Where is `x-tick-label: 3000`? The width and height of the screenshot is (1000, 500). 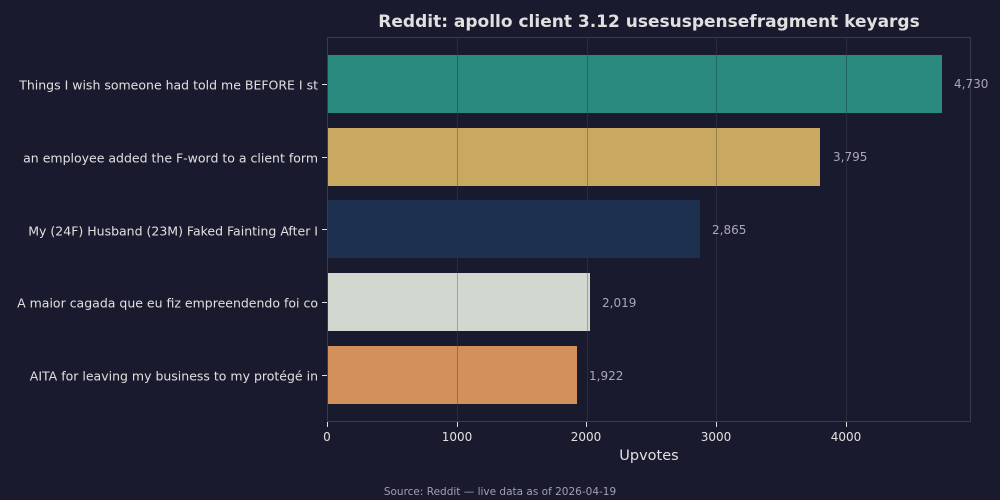 x-tick-label: 3000 is located at coordinates (716, 437).